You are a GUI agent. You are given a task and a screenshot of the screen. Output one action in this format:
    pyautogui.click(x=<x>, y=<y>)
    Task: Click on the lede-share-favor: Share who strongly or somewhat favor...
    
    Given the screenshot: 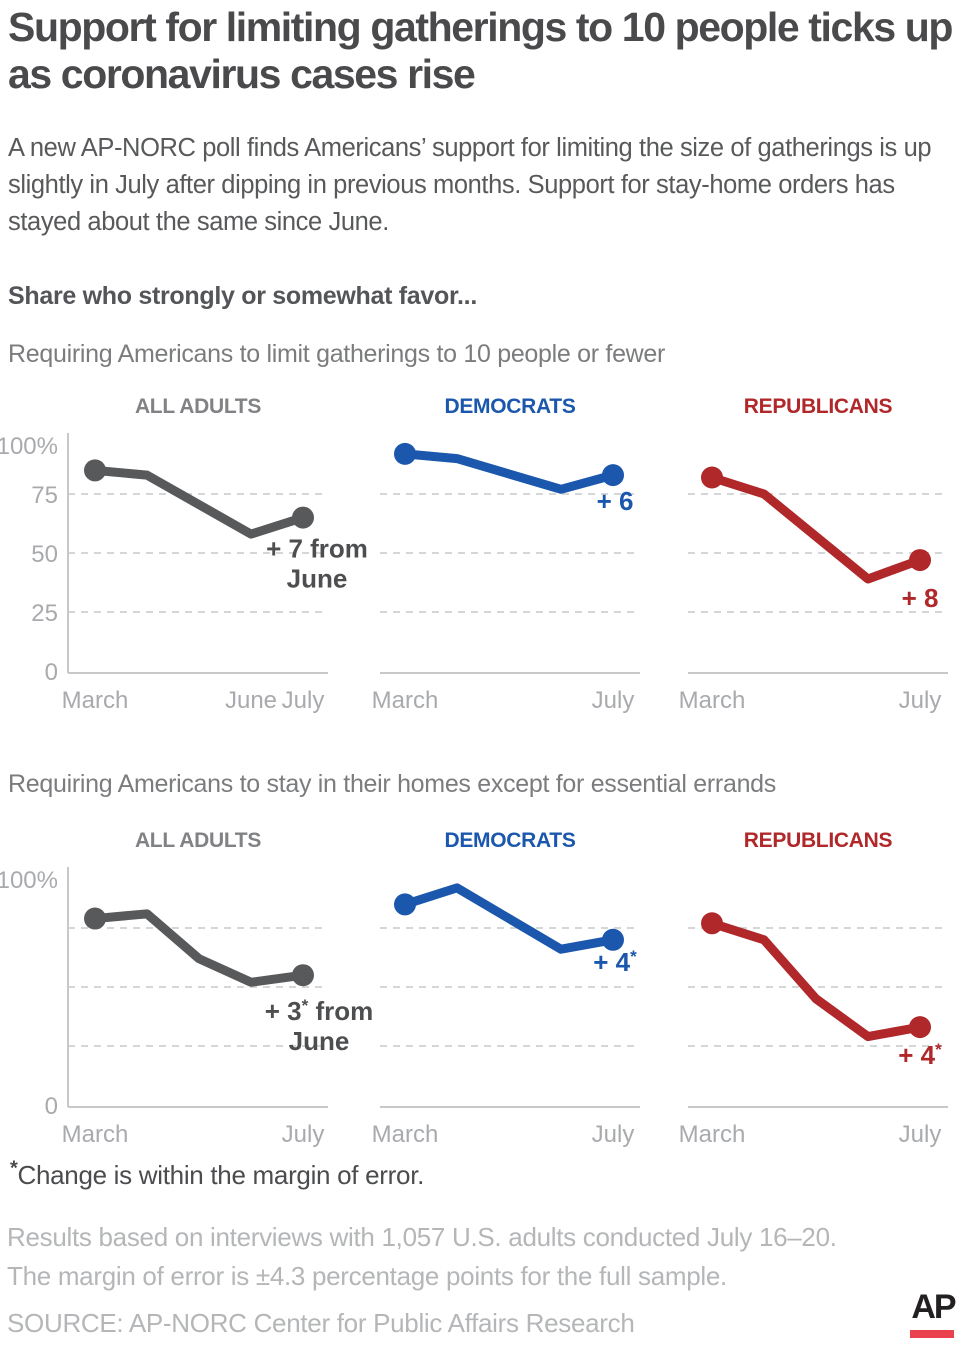 What is the action you would take?
    pyautogui.click(x=242, y=296)
    